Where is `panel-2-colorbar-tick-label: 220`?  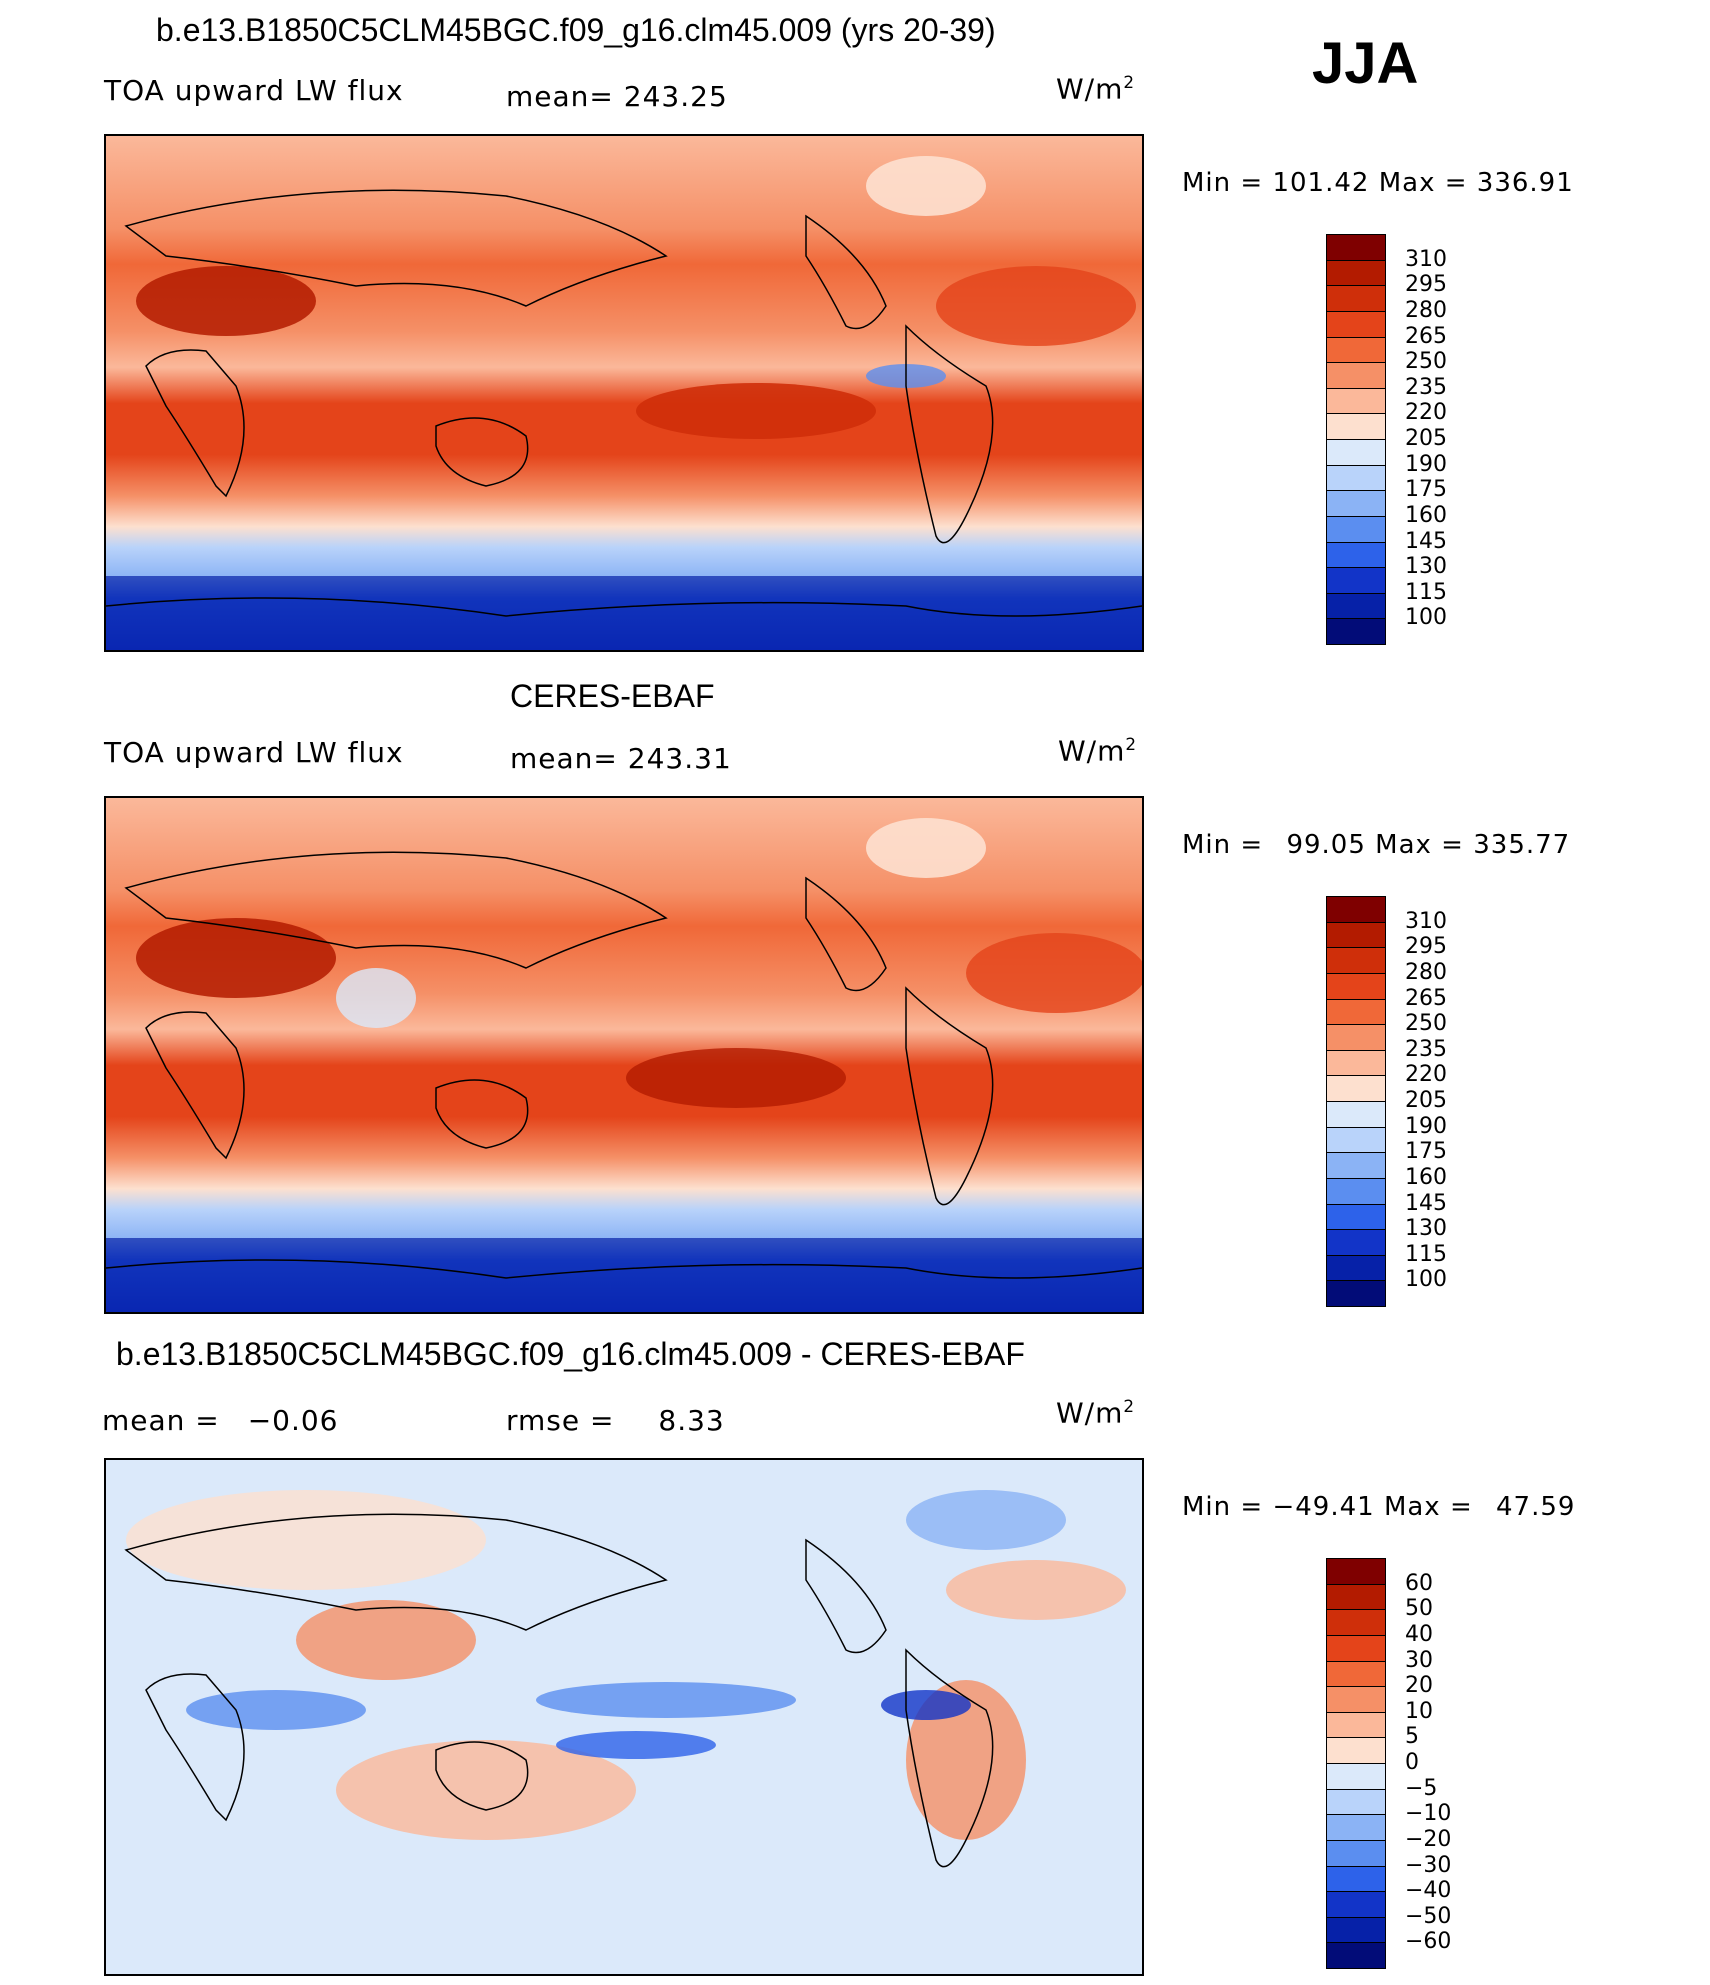
panel-2-colorbar-tick-label: 220 is located at coordinates (1426, 1075).